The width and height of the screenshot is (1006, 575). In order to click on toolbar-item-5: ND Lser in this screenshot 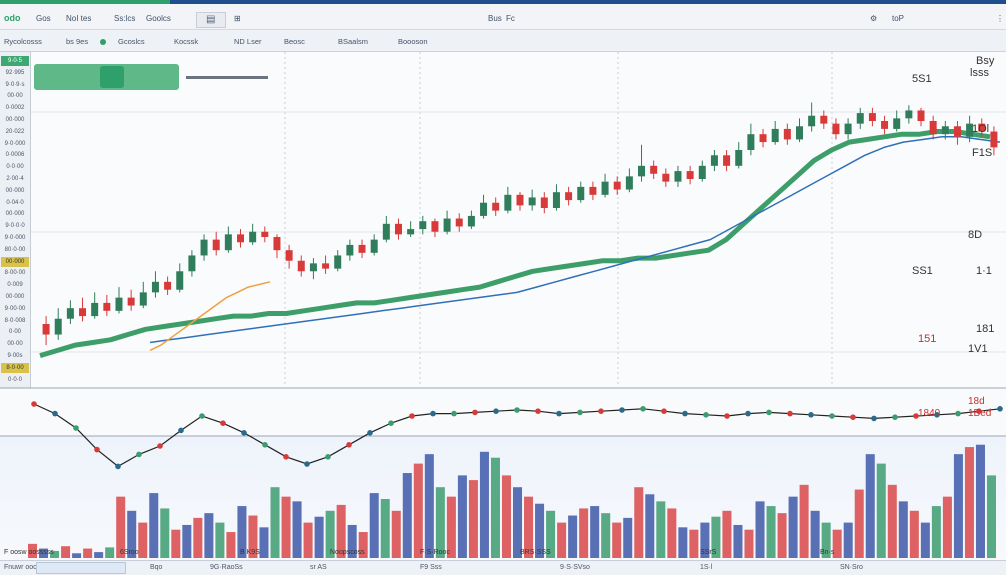, I will do `click(248, 41)`.